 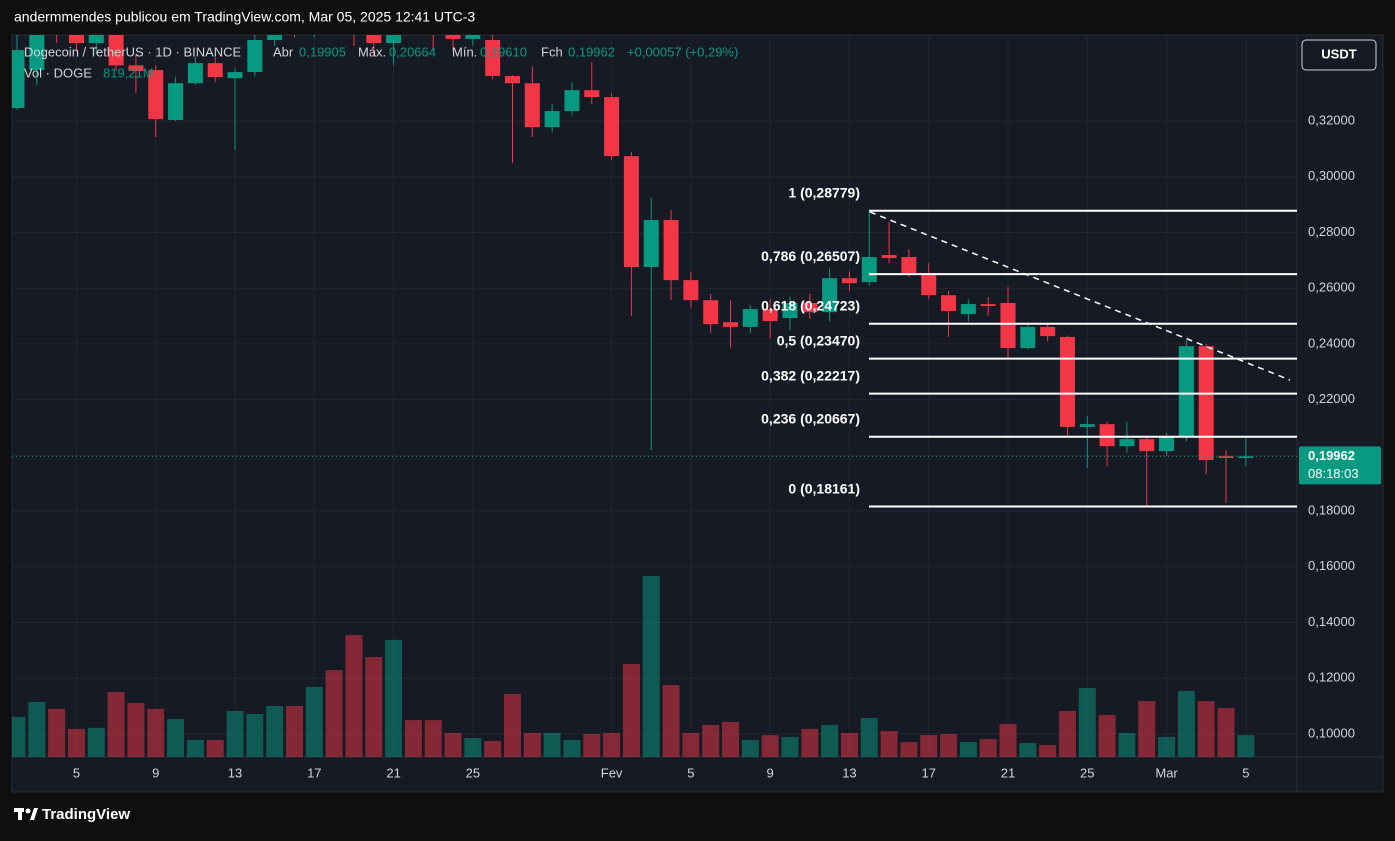 What do you see at coordinates (1331, 175) in the screenshot?
I see `y-tick-label: 0,30000` at bounding box center [1331, 175].